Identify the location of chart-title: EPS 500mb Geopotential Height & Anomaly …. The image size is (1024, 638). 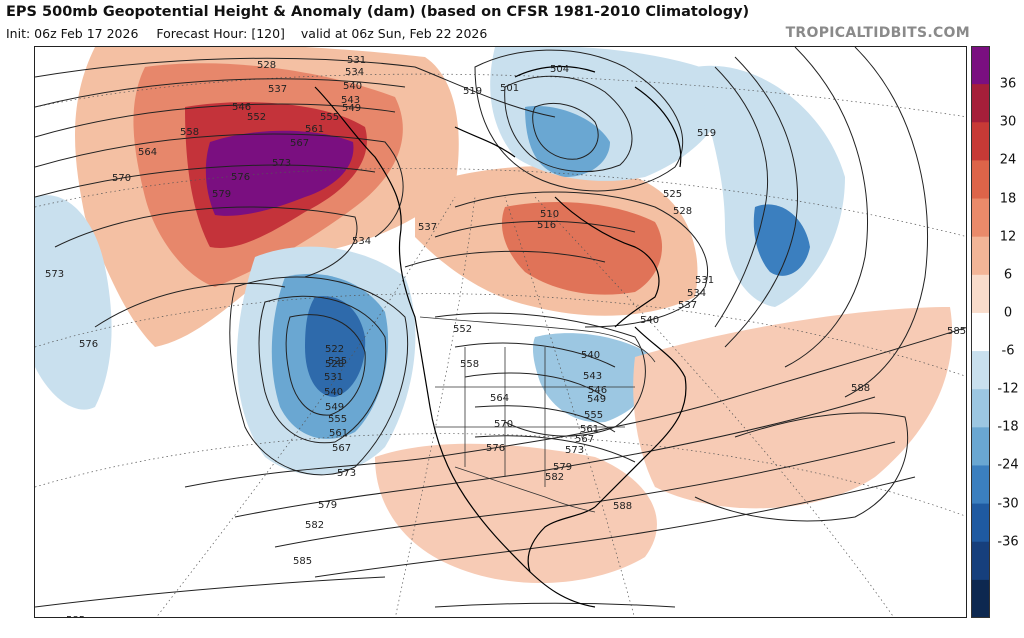
(378, 12).